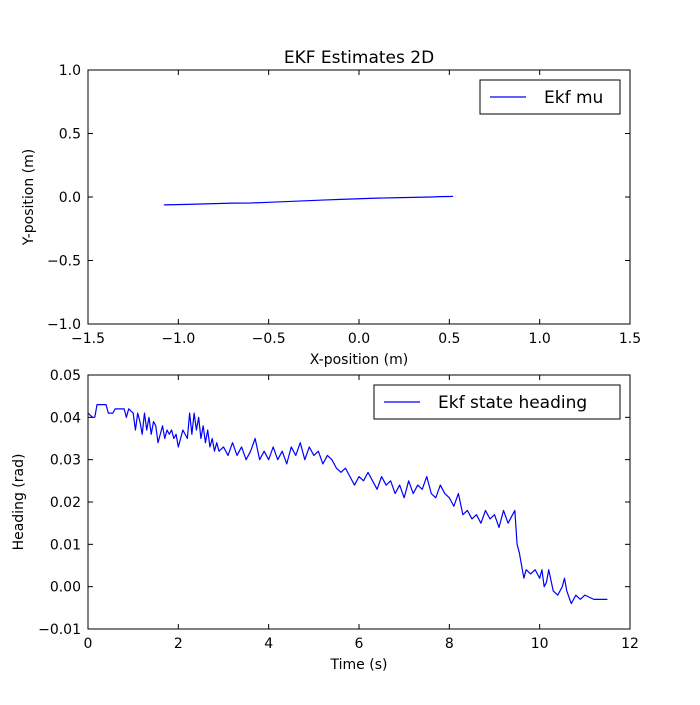 The width and height of the screenshot is (700, 705). What do you see at coordinates (540, 339) in the screenshot?
I see `x-tick-label: 1.0` at bounding box center [540, 339].